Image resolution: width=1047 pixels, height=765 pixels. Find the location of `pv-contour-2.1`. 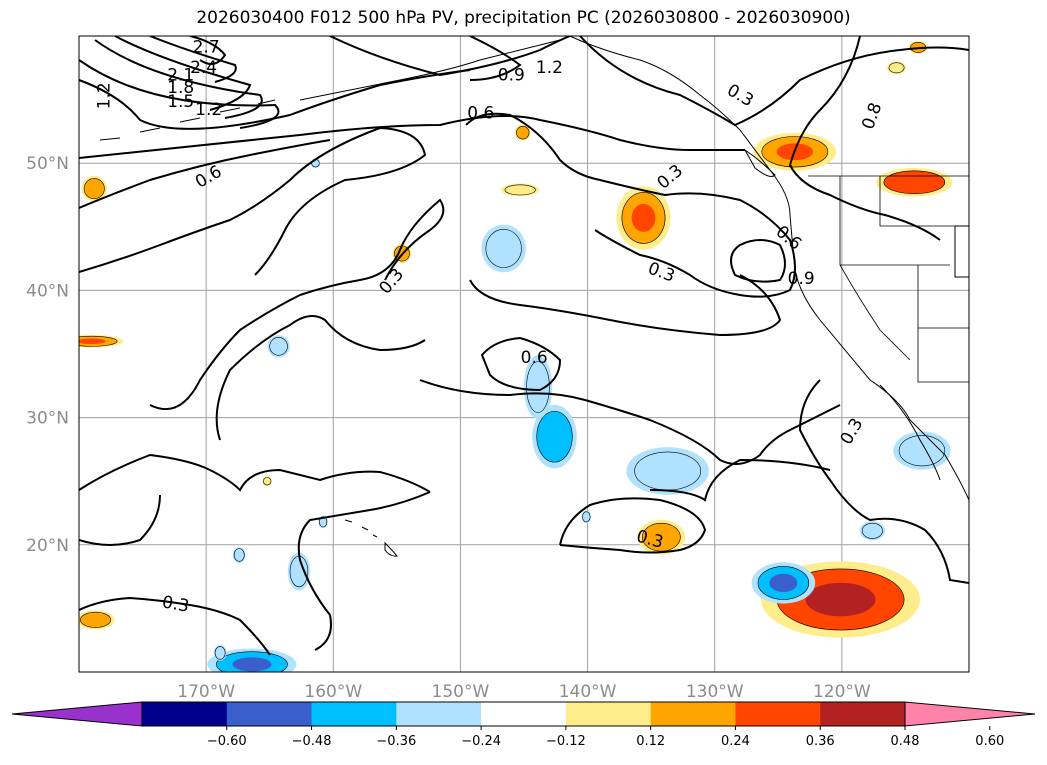

pv-contour-2.1 is located at coordinates (183, 73).